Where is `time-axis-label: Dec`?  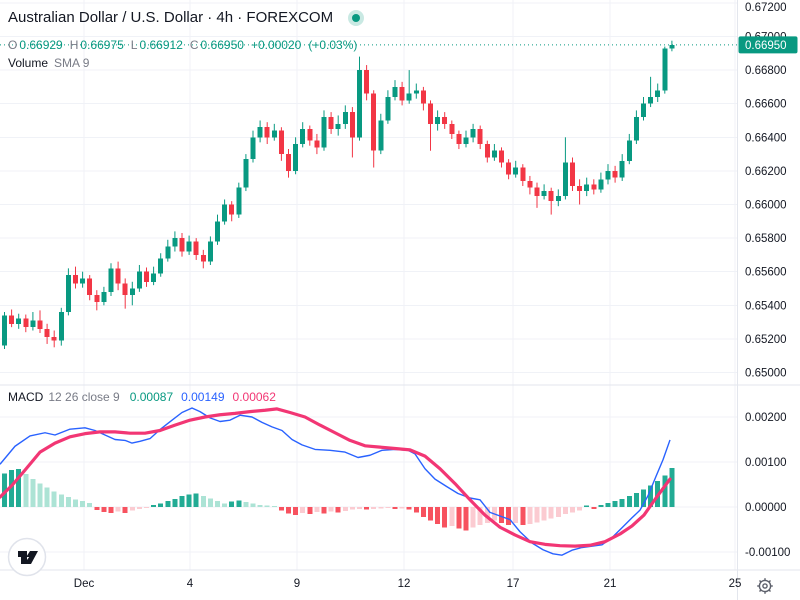
time-axis-label: Dec is located at coordinates (84, 584).